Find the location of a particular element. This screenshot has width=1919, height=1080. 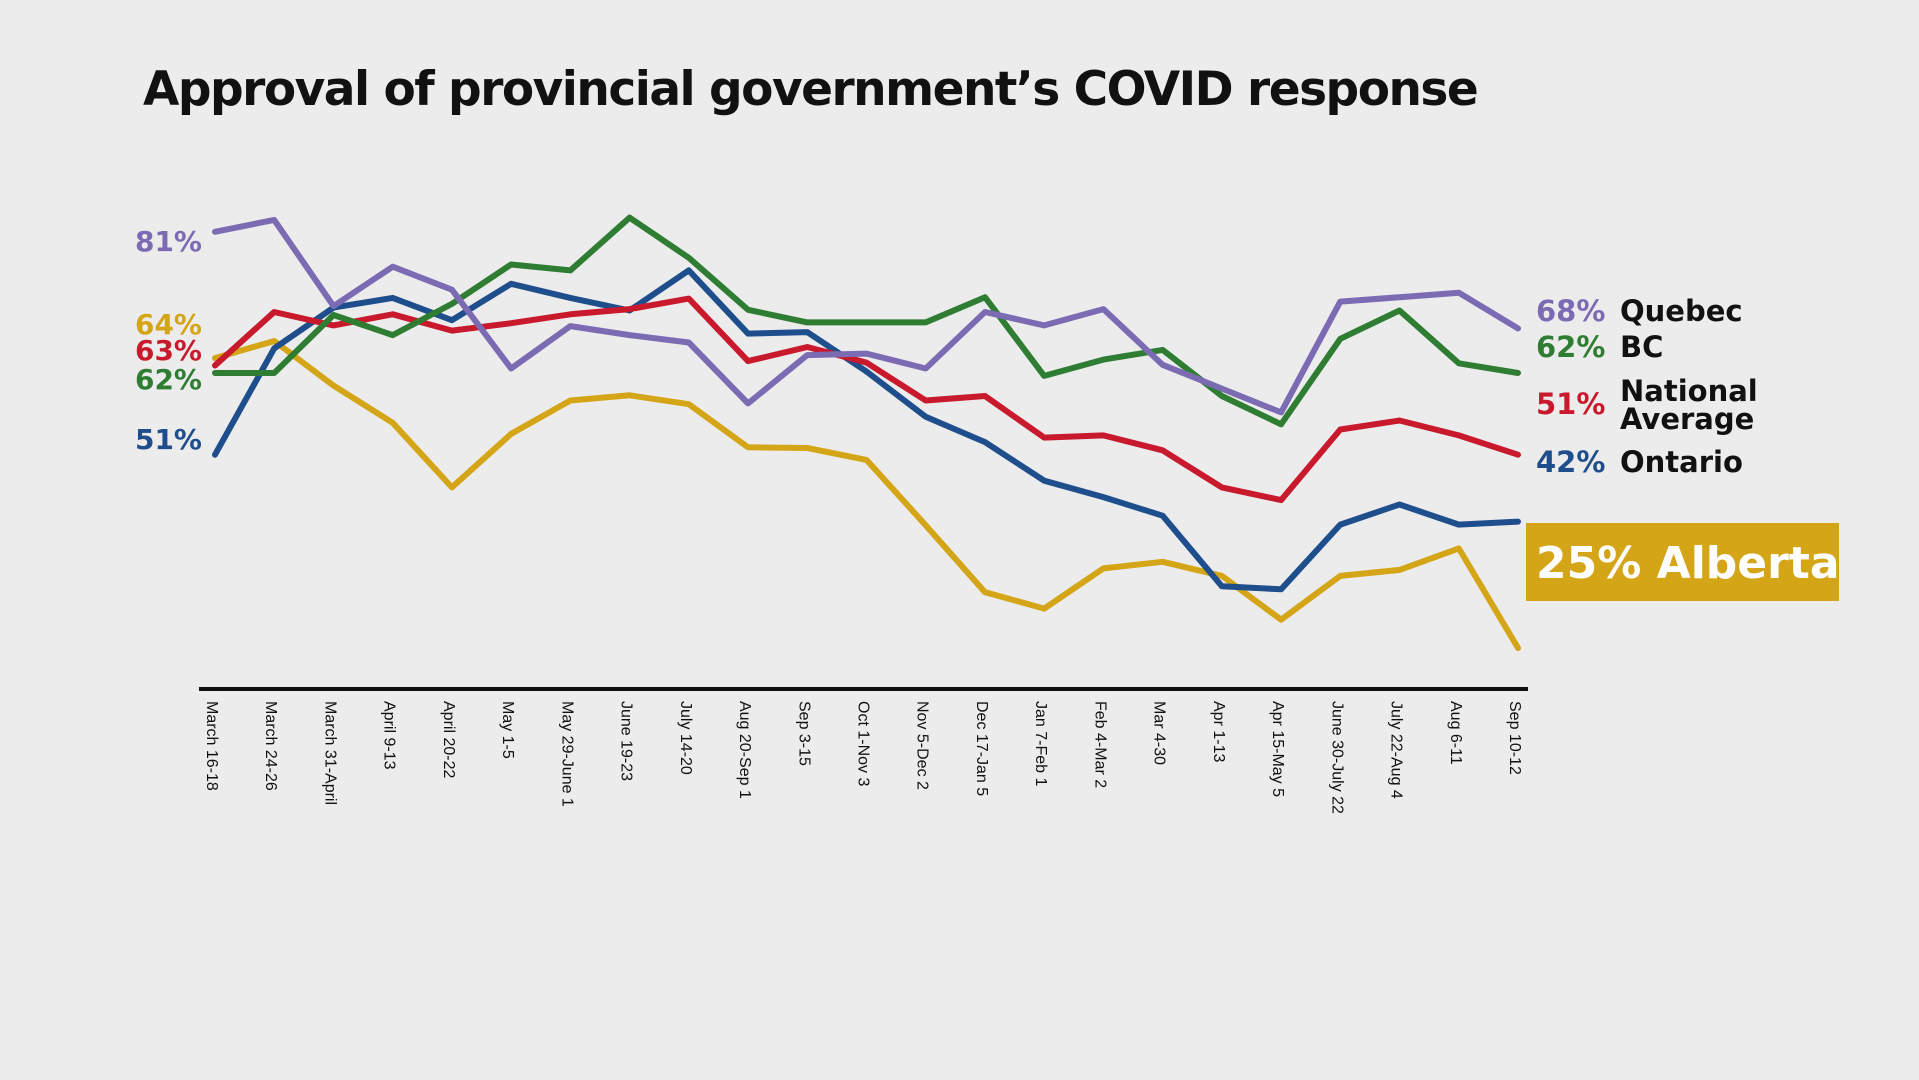

series-name-ontario: Ontario is located at coordinates (1681, 462).